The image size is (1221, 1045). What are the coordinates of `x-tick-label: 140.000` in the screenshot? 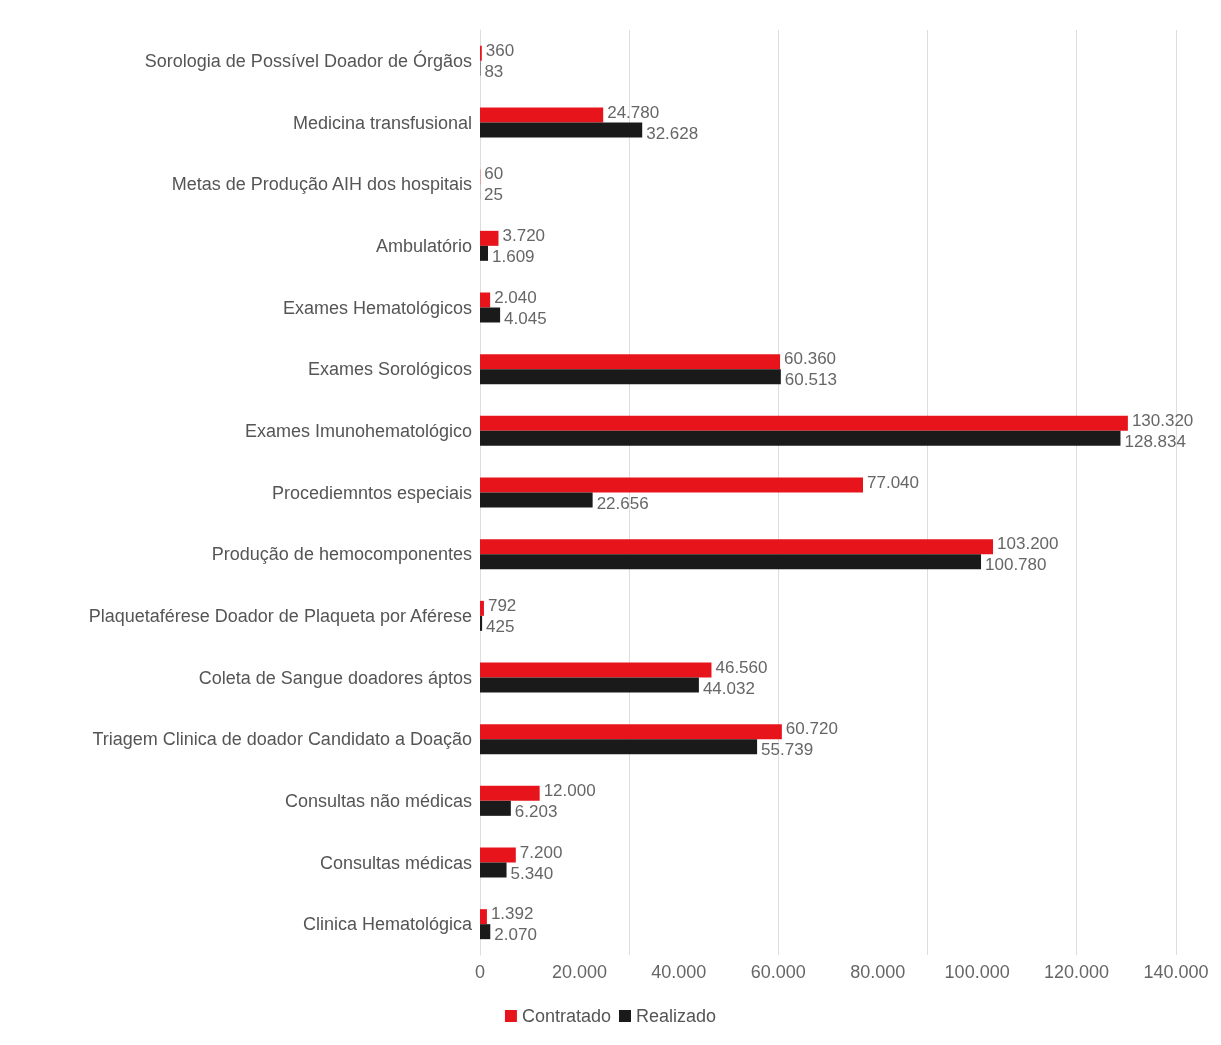 It's located at (1176, 972).